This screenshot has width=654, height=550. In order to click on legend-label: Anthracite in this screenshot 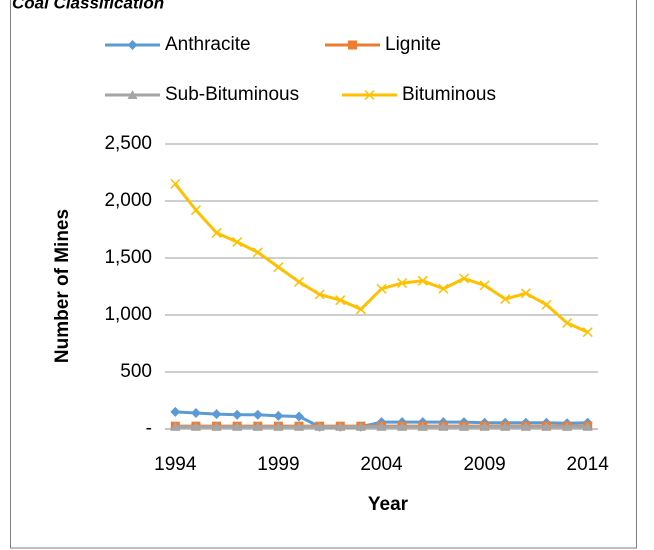, I will do `click(208, 44)`.